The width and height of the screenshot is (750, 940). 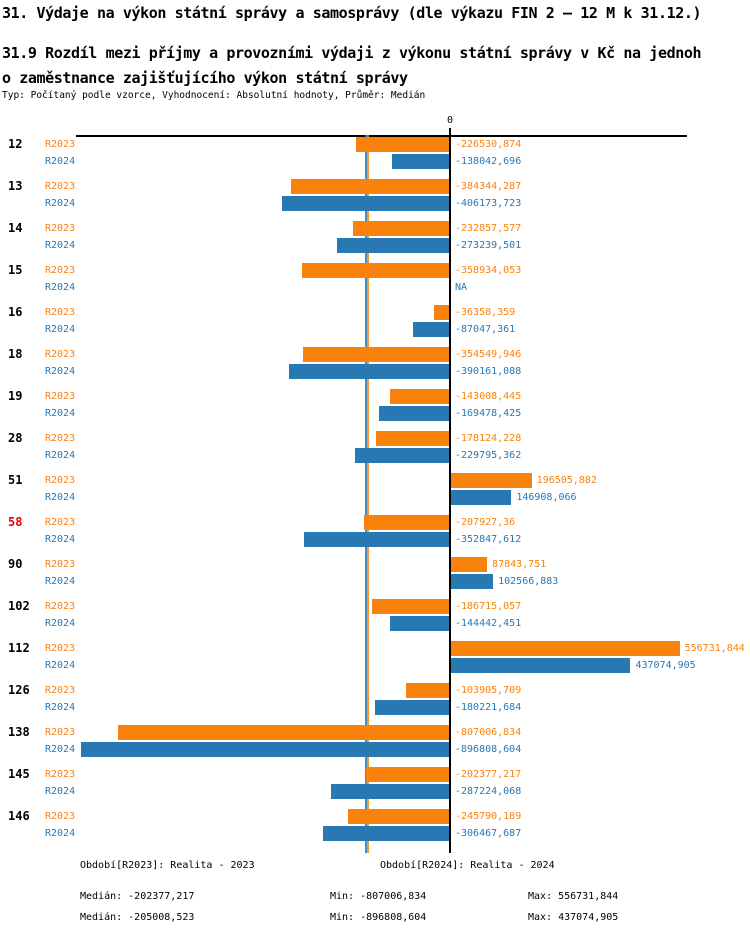 What do you see at coordinates (15, 144) in the screenshot?
I see `category-label: 12` at bounding box center [15, 144].